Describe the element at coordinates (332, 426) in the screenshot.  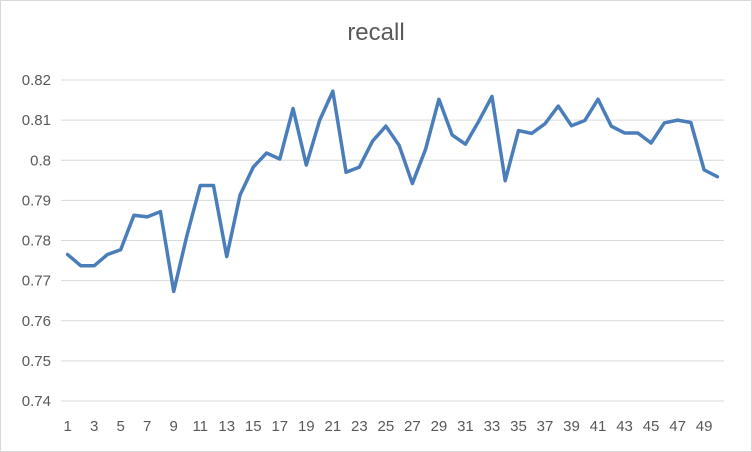
I see `x-tick-label: 21` at that location.